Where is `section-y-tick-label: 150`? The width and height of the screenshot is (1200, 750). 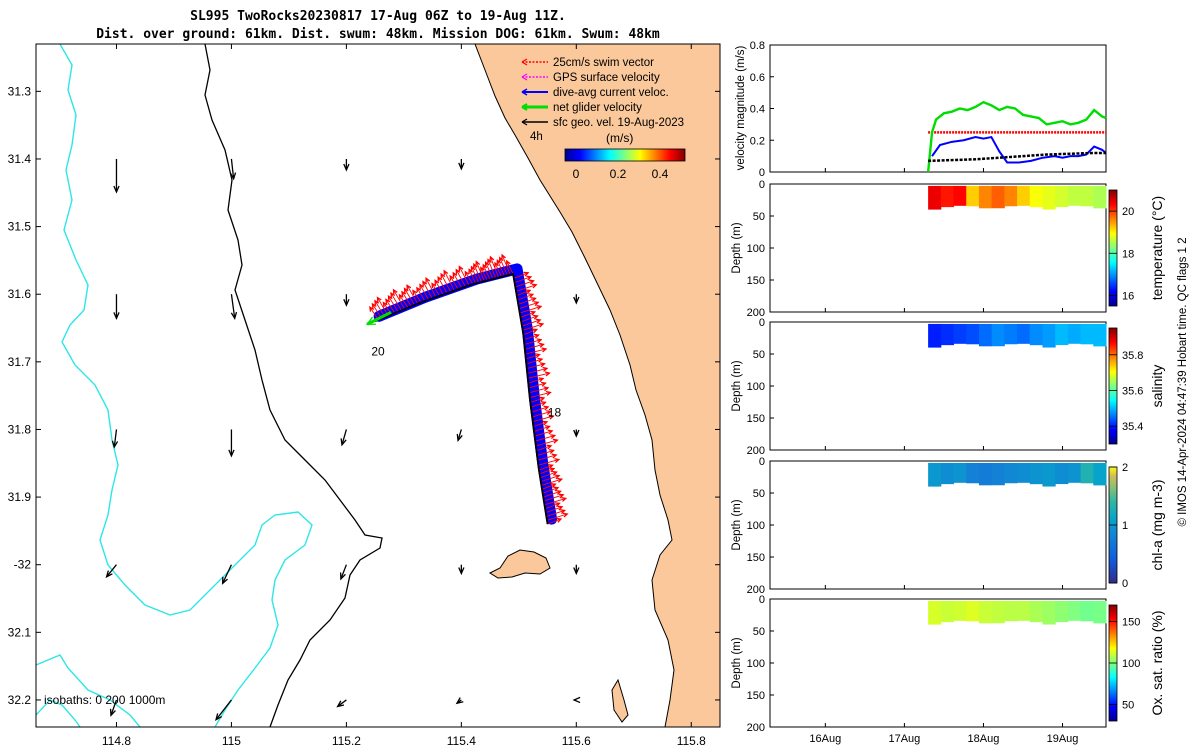 section-y-tick-label: 150 is located at coordinates (756, 696).